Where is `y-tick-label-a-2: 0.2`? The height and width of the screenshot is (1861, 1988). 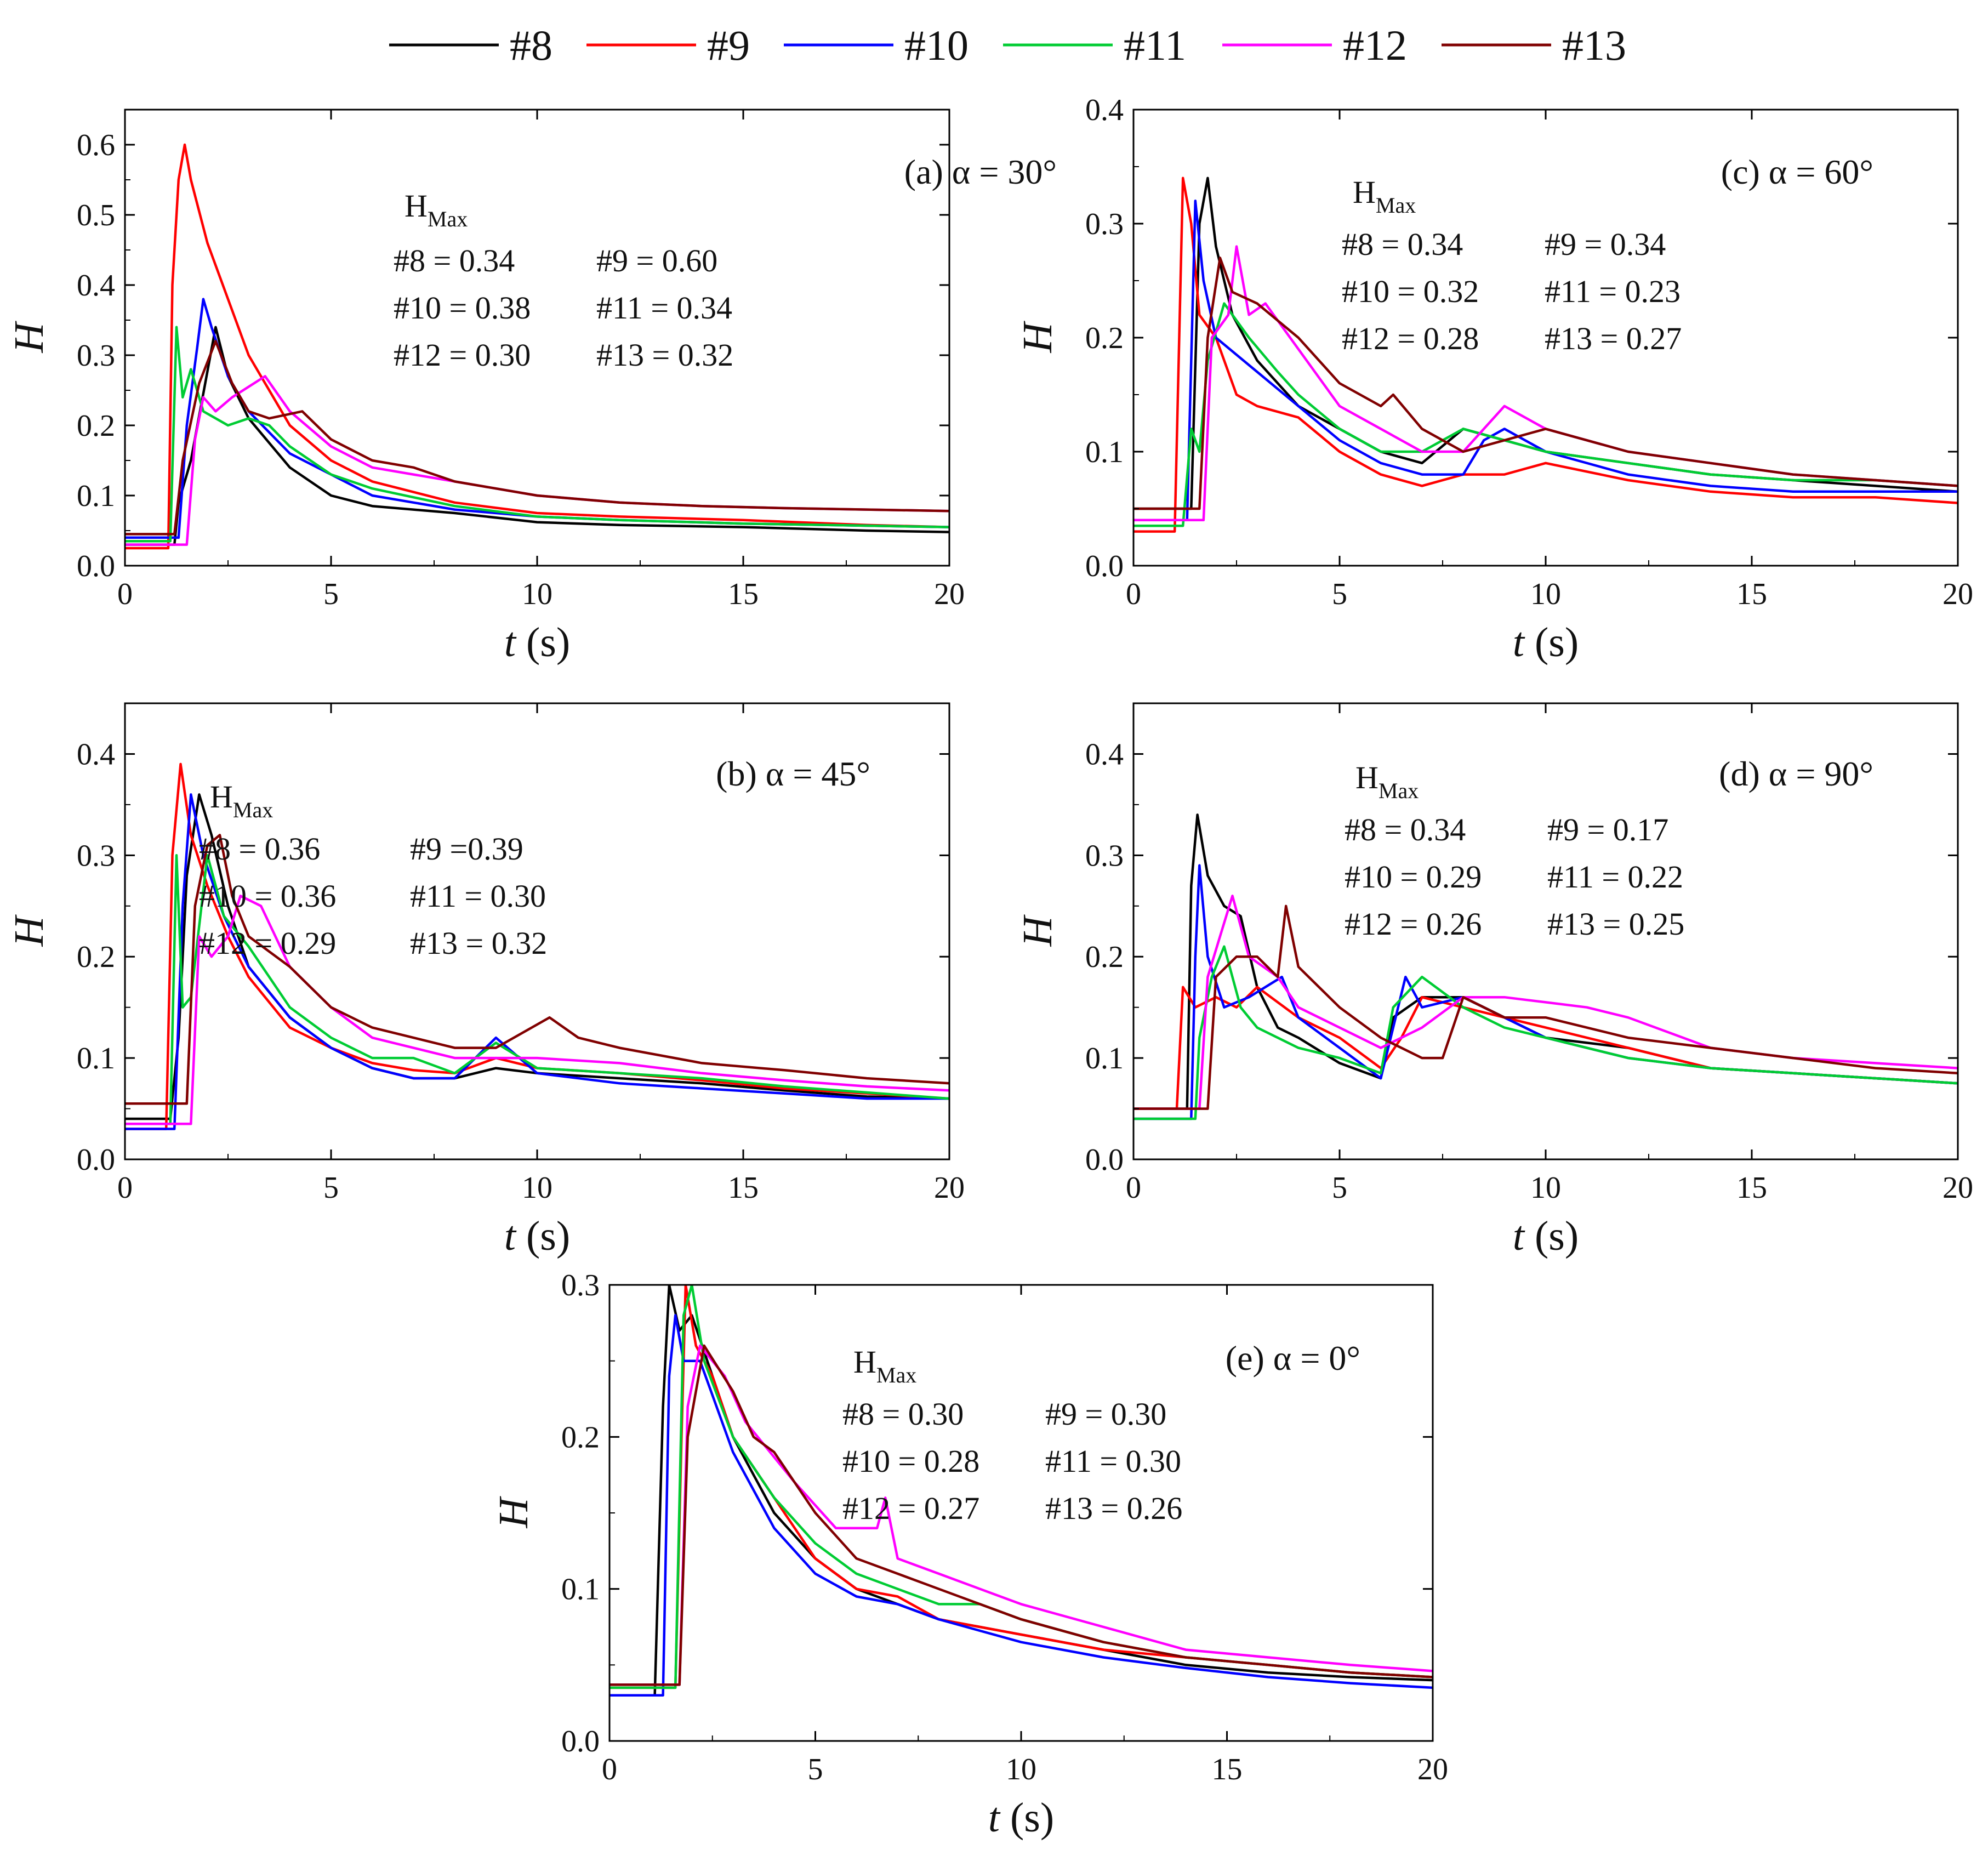
y-tick-label-a-2: 0.2 is located at coordinates (96, 426).